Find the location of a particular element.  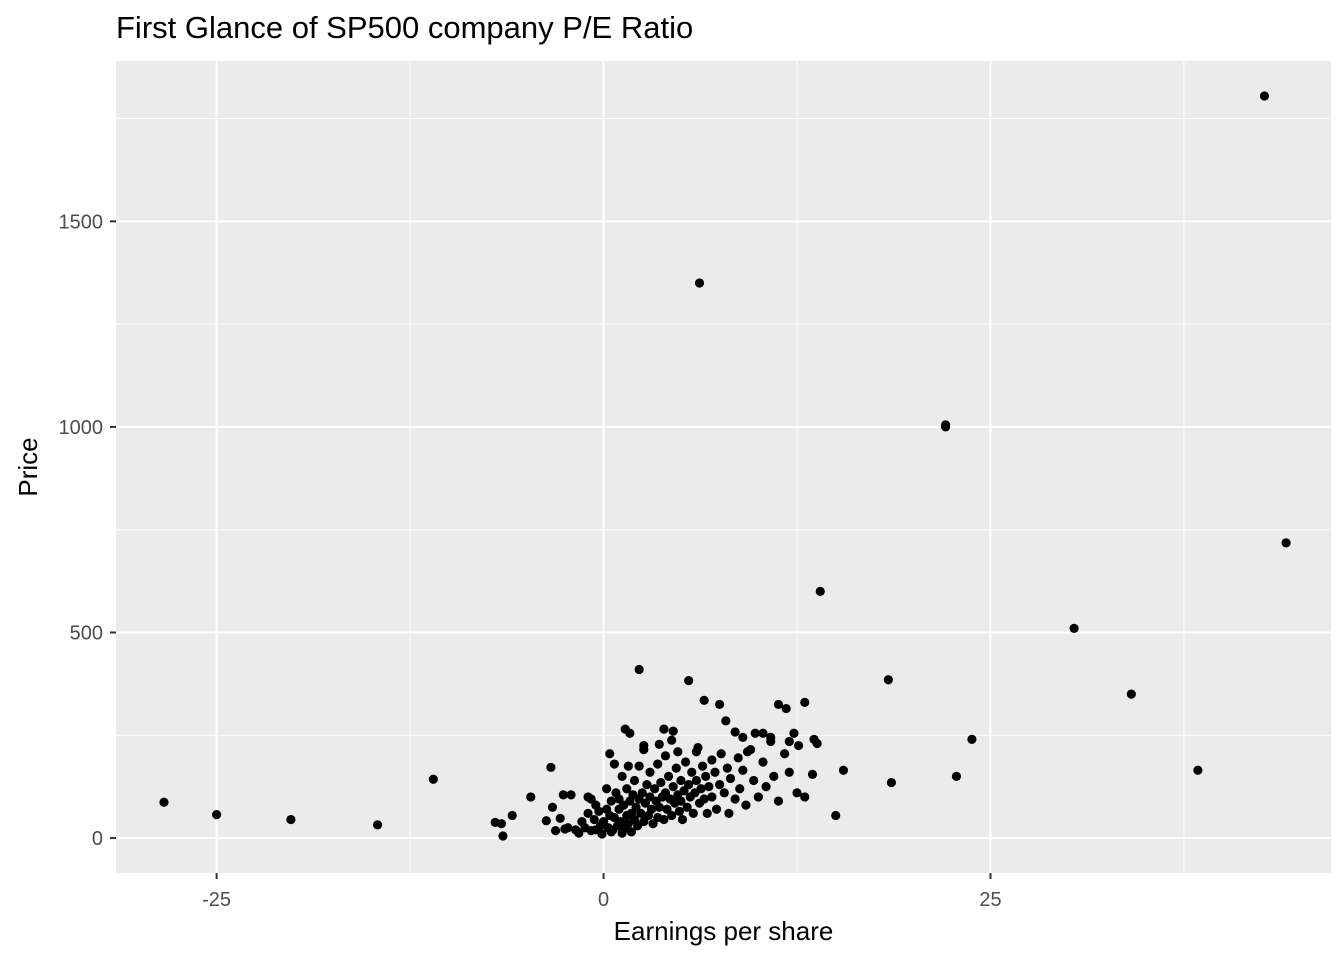

x-axis-title: Earnings per share is located at coordinates (724, 931).